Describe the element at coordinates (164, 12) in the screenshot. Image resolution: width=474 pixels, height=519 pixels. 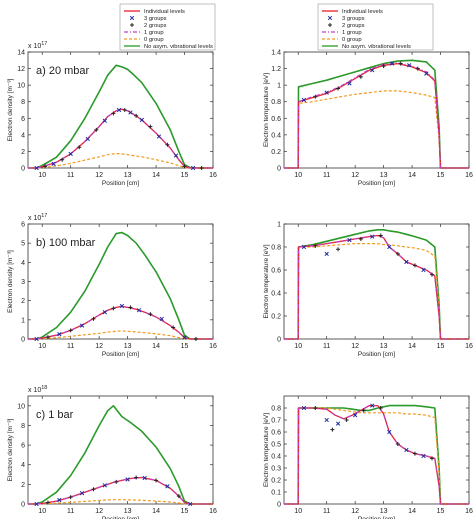
I see `legend-label: Individual levels` at that location.